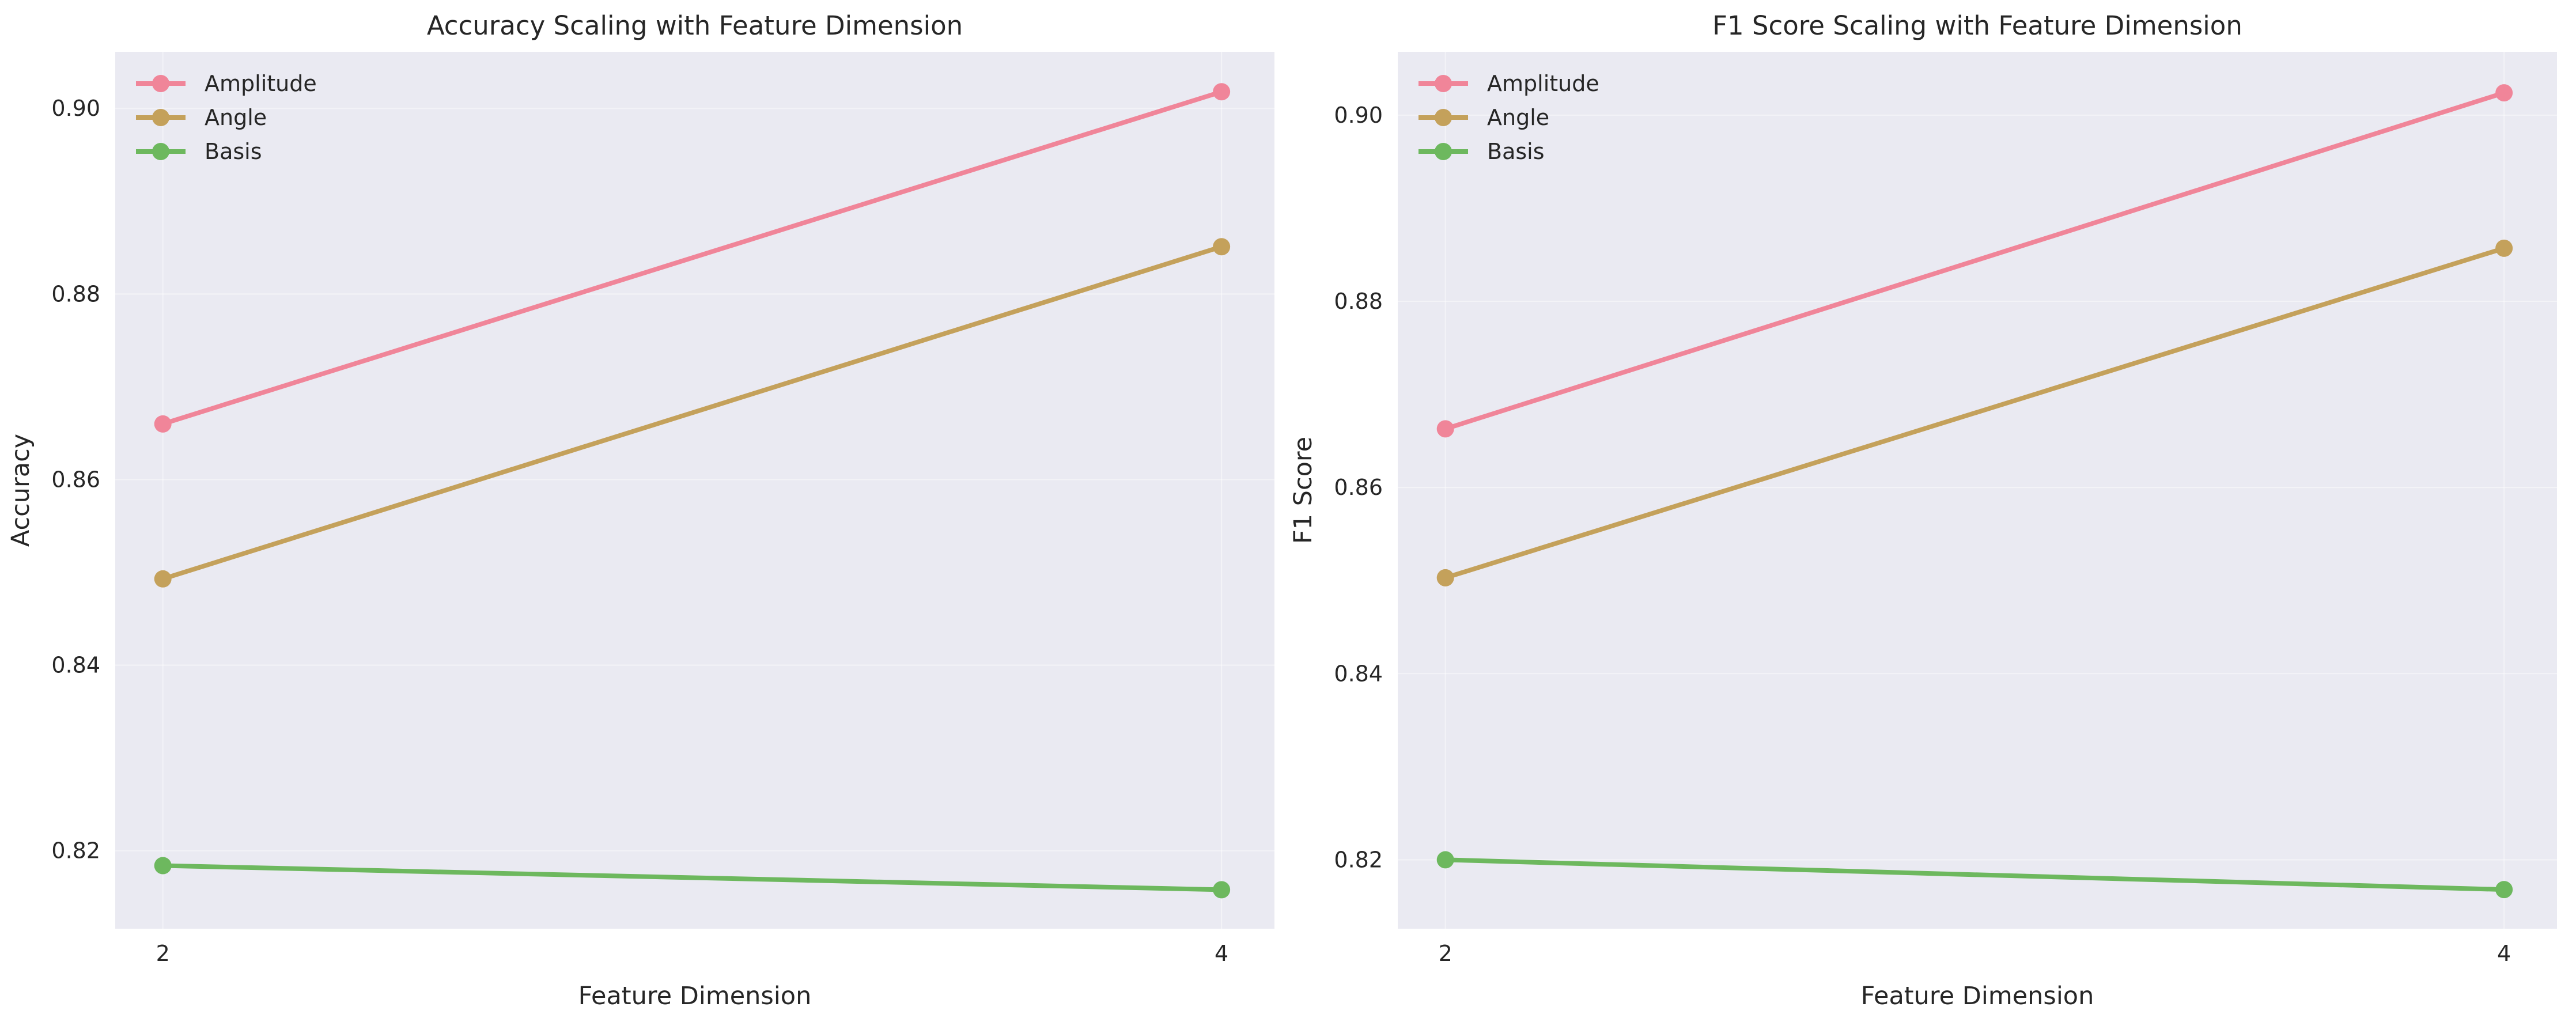  What do you see at coordinates (1977, 25) in the screenshot?
I see `chart-title: F1 Score Scaling with Feature Dimension` at bounding box center [1977, 25].